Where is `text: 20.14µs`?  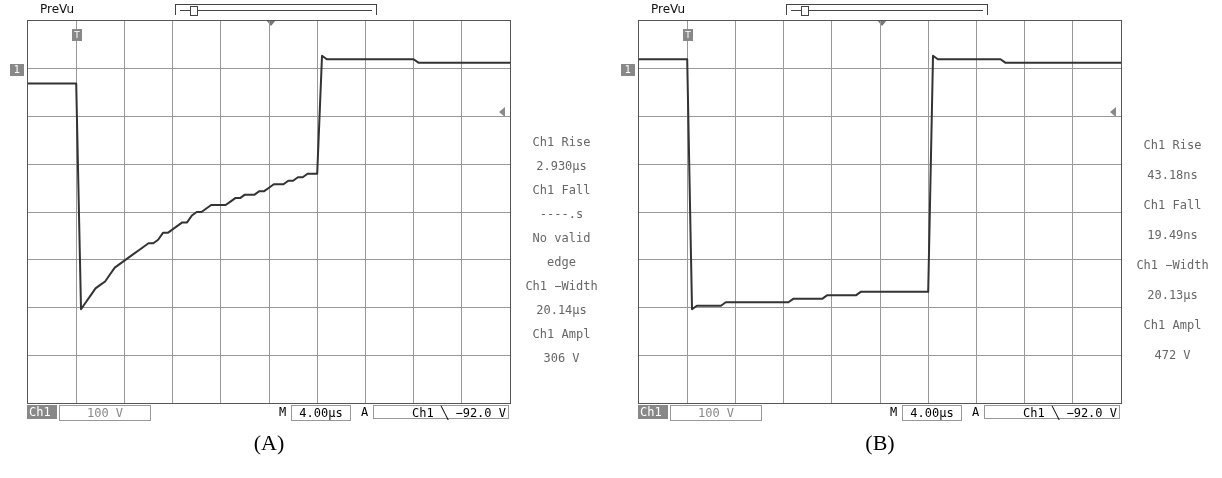 text: 20.14µs is located at coordinates (561, 310).